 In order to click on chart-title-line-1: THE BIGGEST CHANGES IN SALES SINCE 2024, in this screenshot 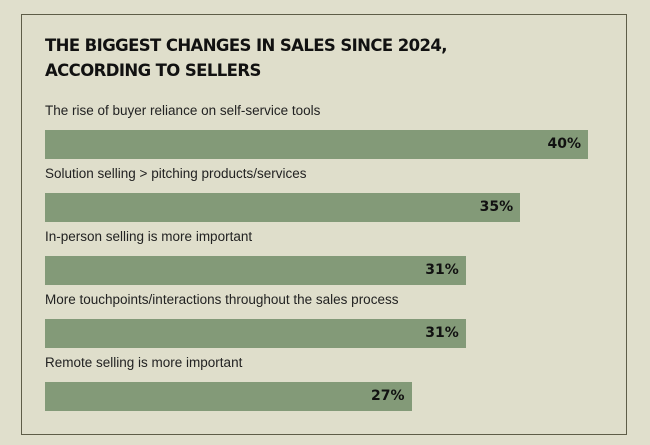, I will do `click(246, 45)`.